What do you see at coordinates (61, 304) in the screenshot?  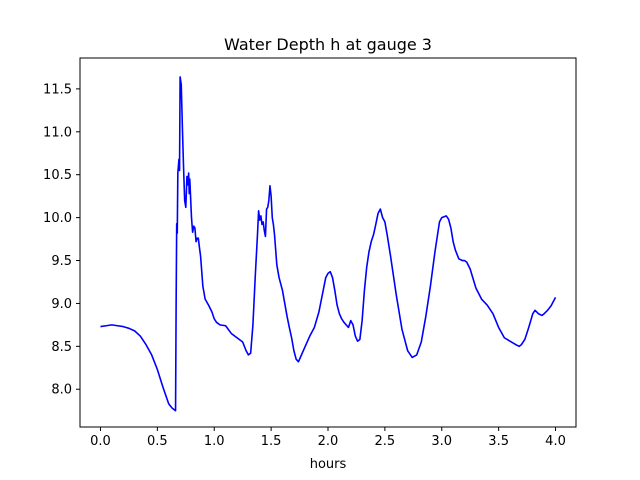 I see `y-tick-label: 9.0` at bounding box center [61, 304].